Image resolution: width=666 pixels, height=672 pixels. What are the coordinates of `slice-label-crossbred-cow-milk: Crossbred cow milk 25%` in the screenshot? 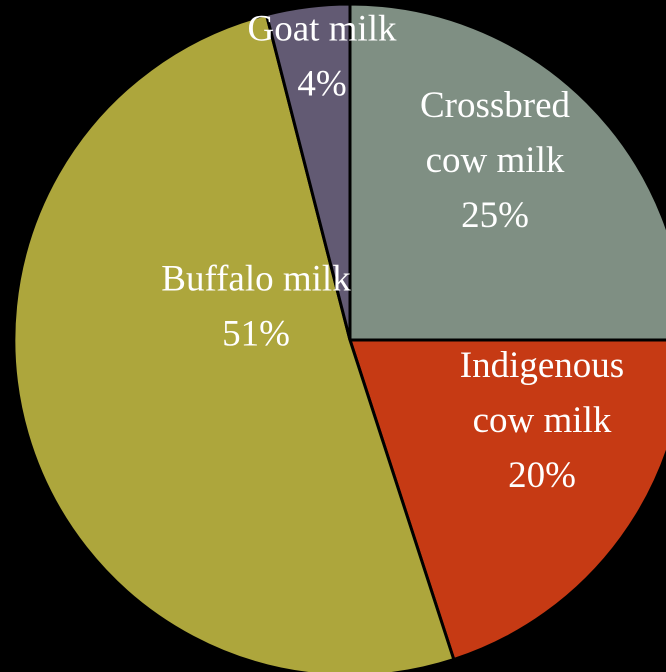 It's located at (495, 160).